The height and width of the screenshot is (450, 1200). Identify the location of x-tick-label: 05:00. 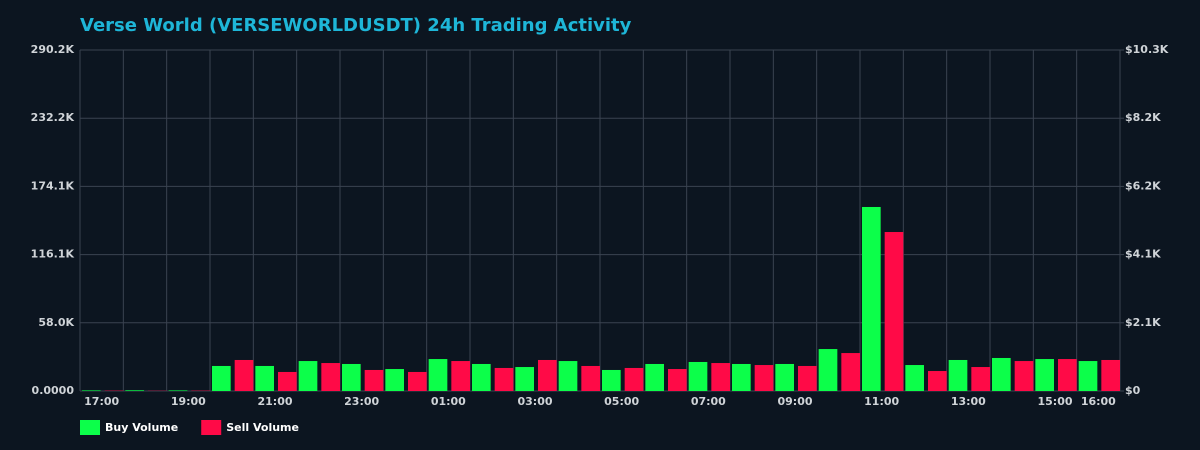
(621, 401).